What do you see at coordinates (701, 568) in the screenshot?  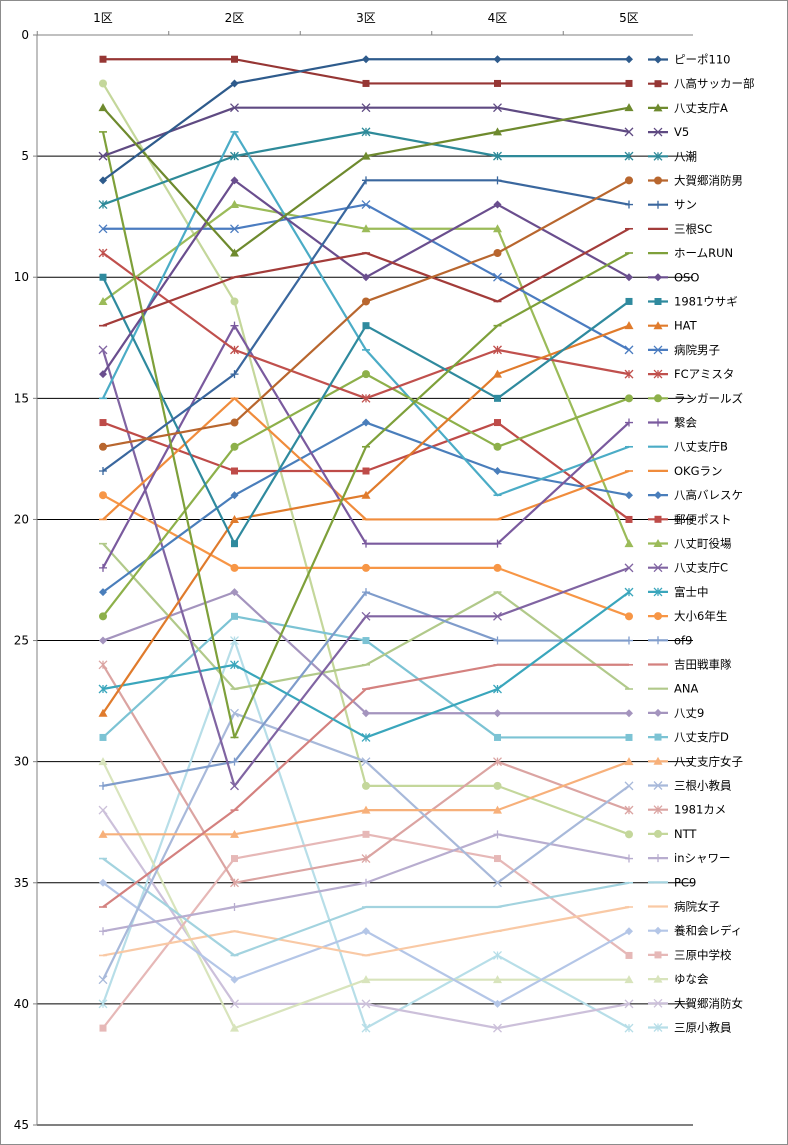 I see `legend-label: 八丈支庁C` at bounding box center [701, 568].